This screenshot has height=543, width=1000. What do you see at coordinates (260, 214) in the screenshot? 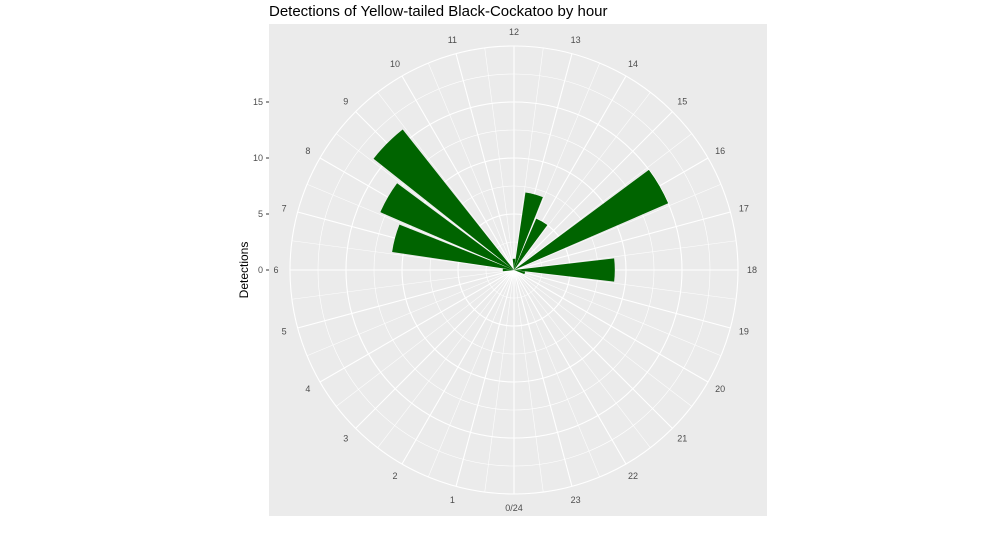
I see `y-tick-label: 5` at bounding box center [260, 214].